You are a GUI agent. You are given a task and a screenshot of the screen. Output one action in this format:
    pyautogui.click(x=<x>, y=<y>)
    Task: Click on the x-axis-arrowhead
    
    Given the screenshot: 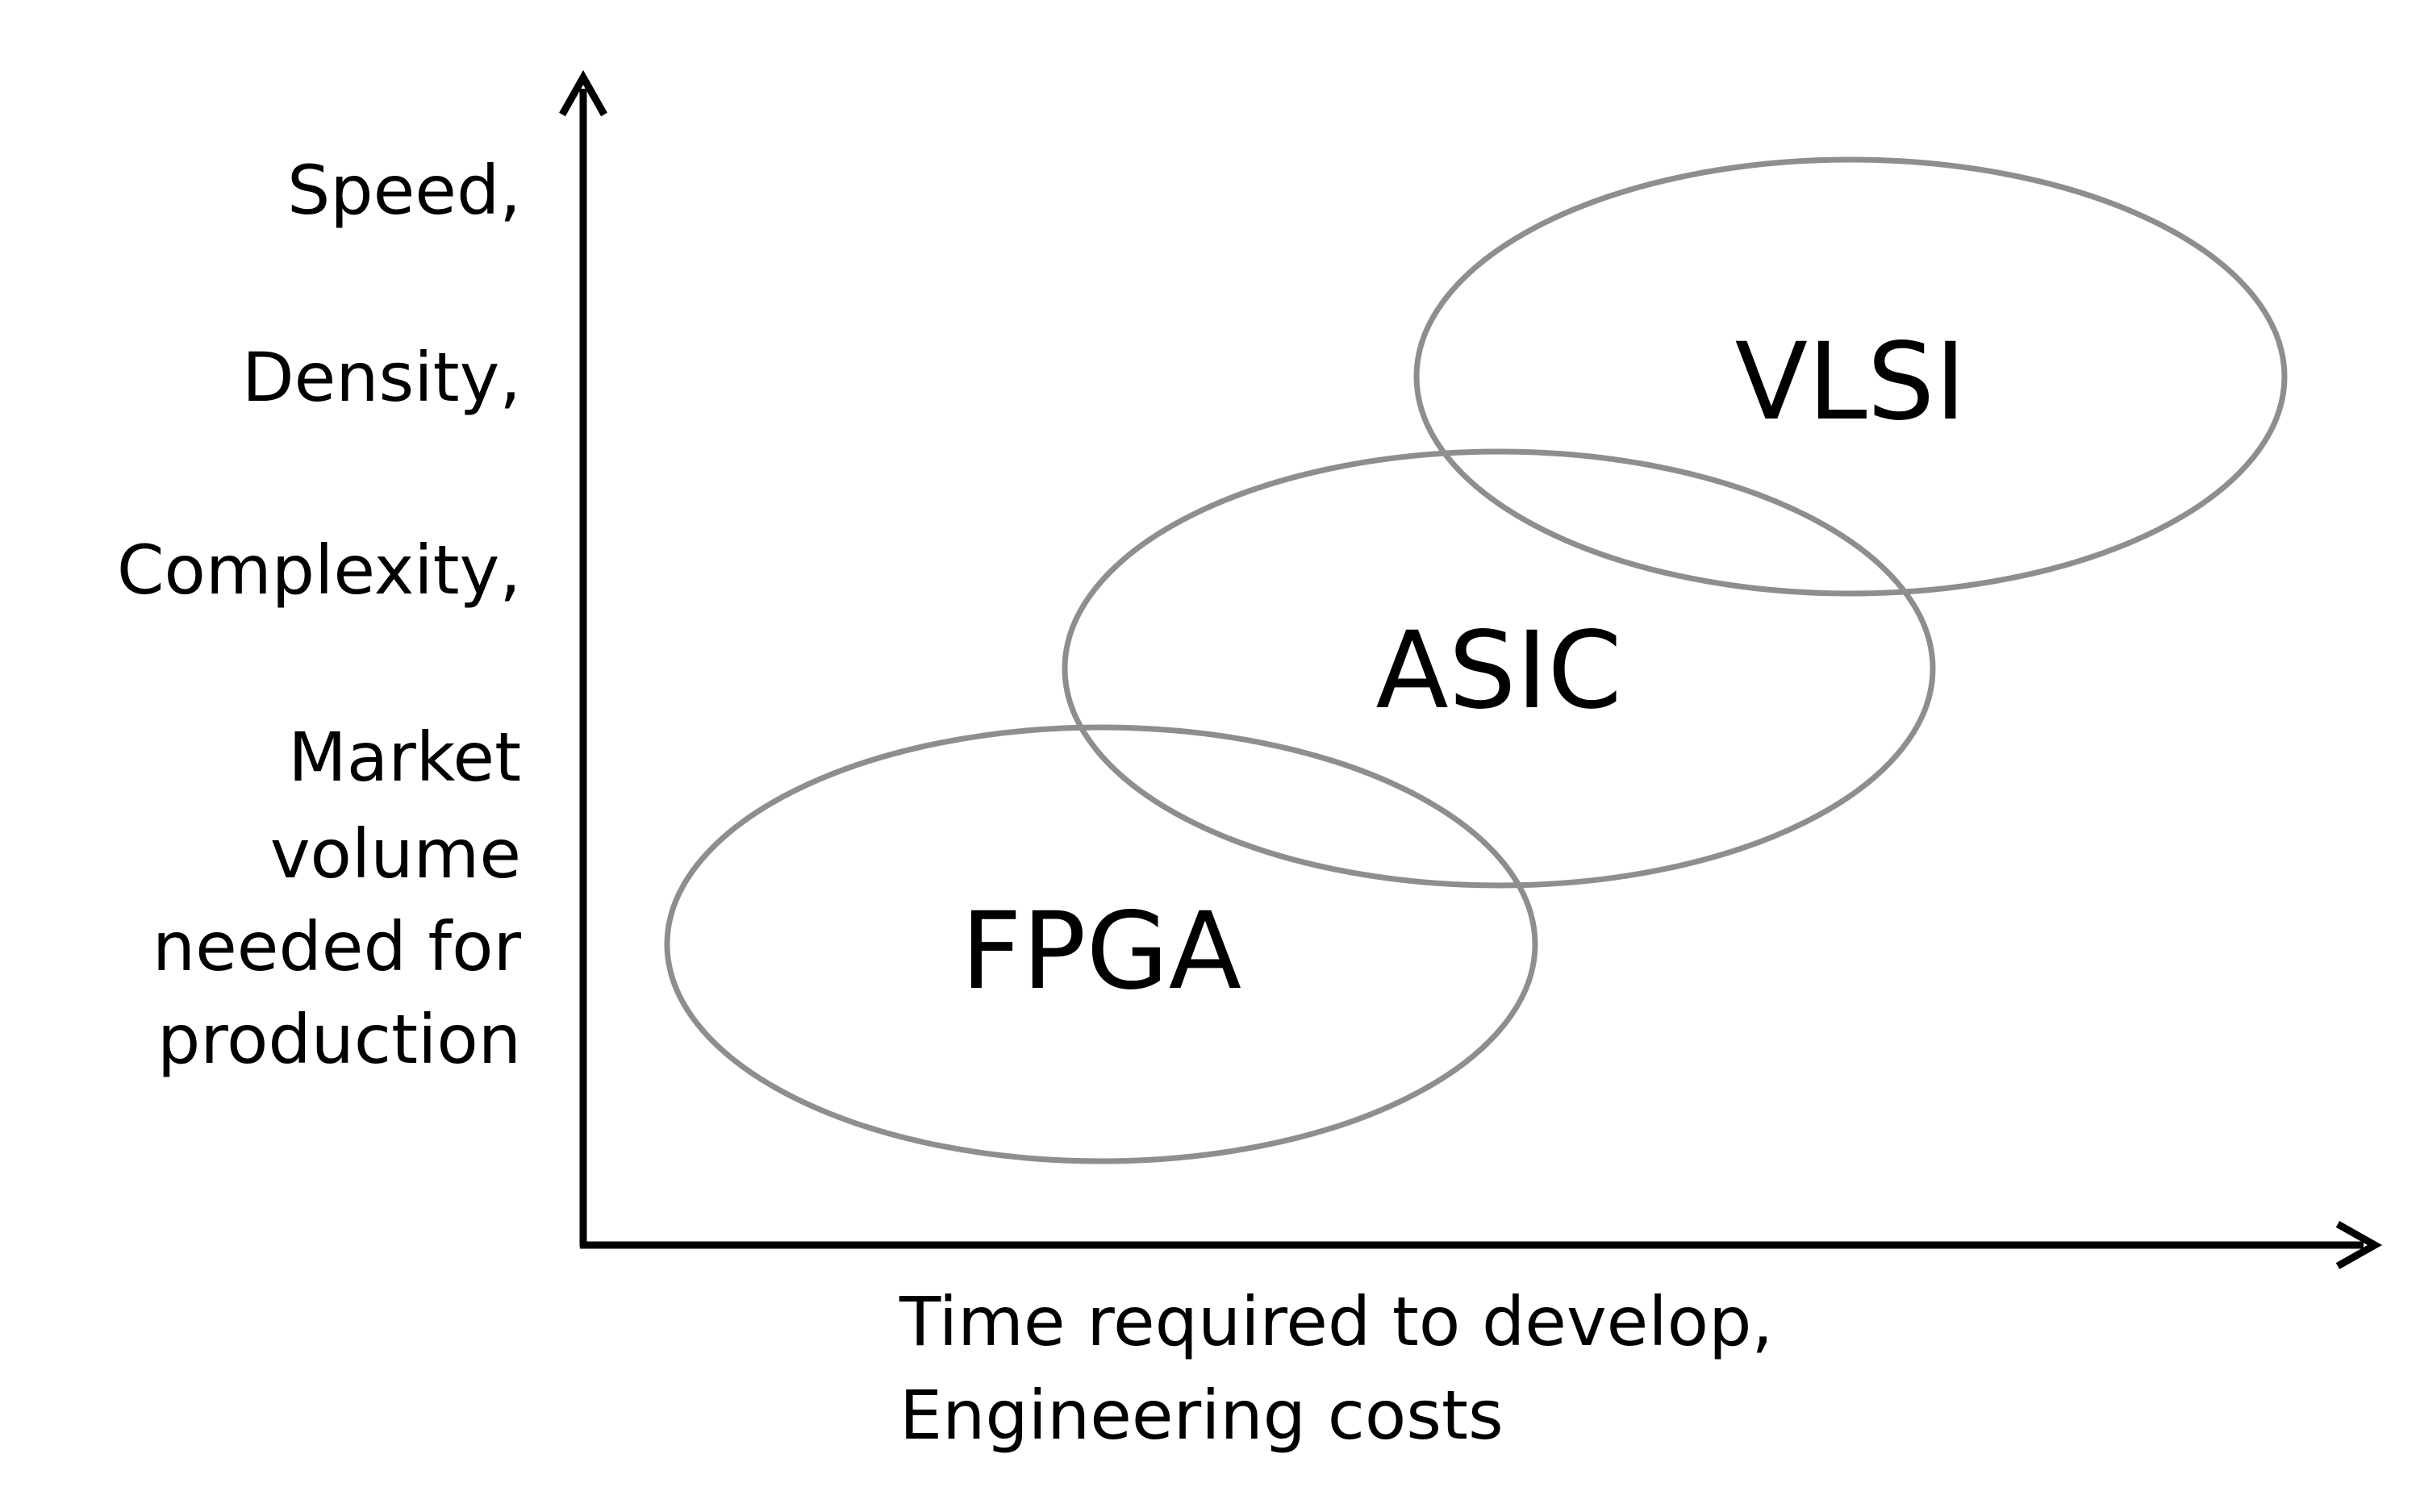 What is the action you would take?
    pyautogui.click(x=2359, y=1245)
    